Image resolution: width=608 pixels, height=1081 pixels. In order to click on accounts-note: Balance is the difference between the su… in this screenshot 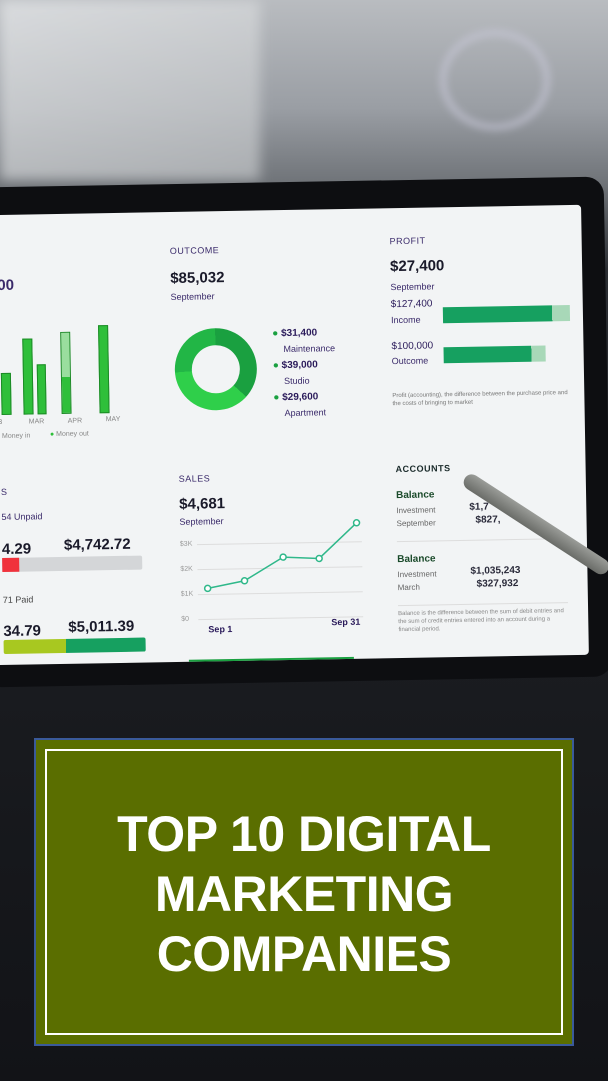, I will do `click(481, 621)`.